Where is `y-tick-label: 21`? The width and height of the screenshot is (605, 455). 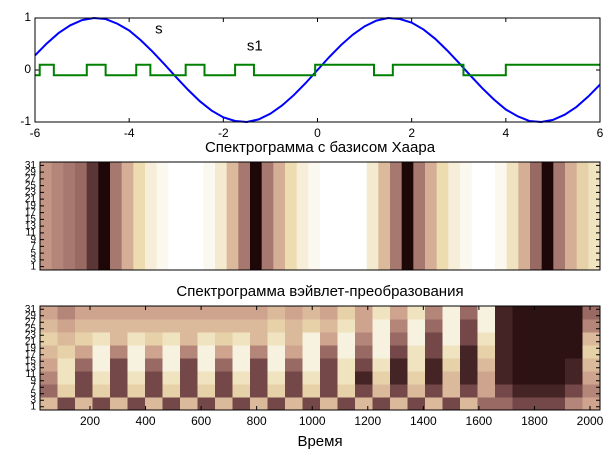
y-tick-label: 21 is located at coordinates (31, 341).